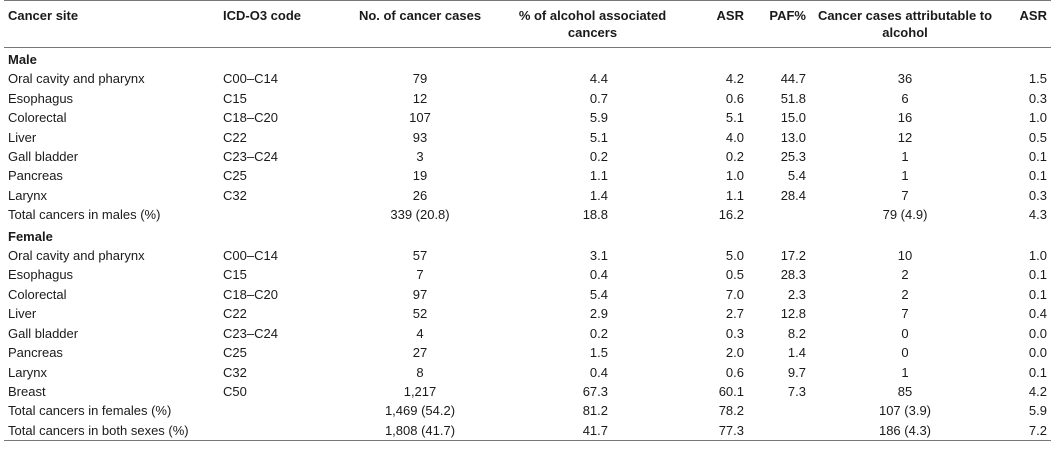 This screenshot has width=1055, height=474. Describe the element at coordinates (277, 431) in the screenshot. I see `icd-code-cell` at that location.